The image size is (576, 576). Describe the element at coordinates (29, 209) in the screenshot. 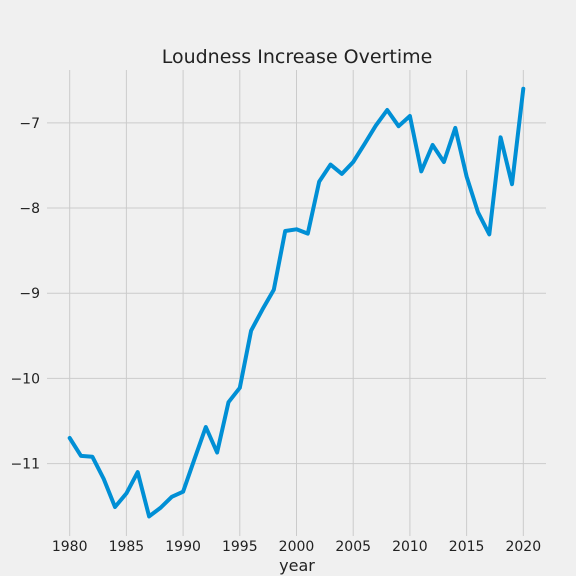

I see `y-tick-label: −8` at that location.